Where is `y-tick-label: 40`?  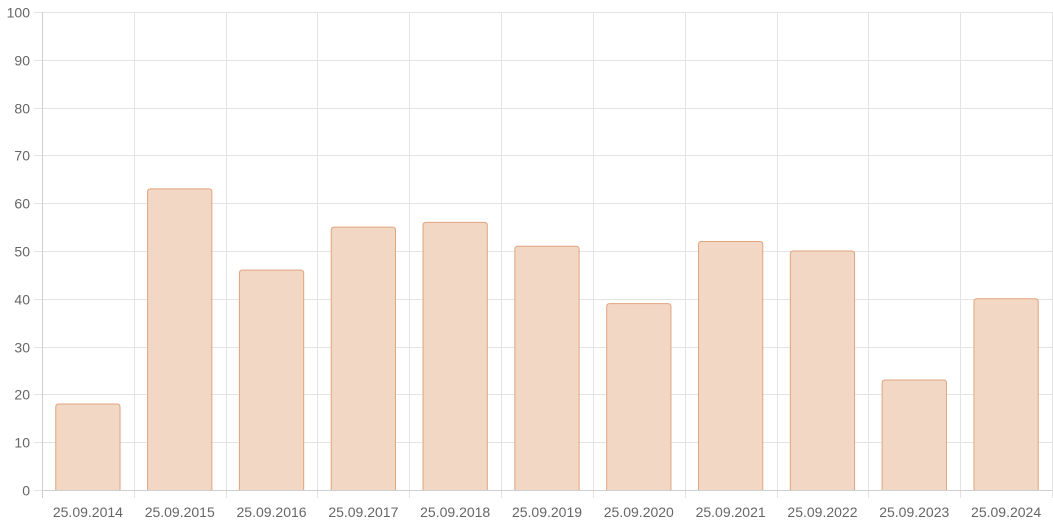
y-tick-label: 40 is located at coordinates (22, 300).